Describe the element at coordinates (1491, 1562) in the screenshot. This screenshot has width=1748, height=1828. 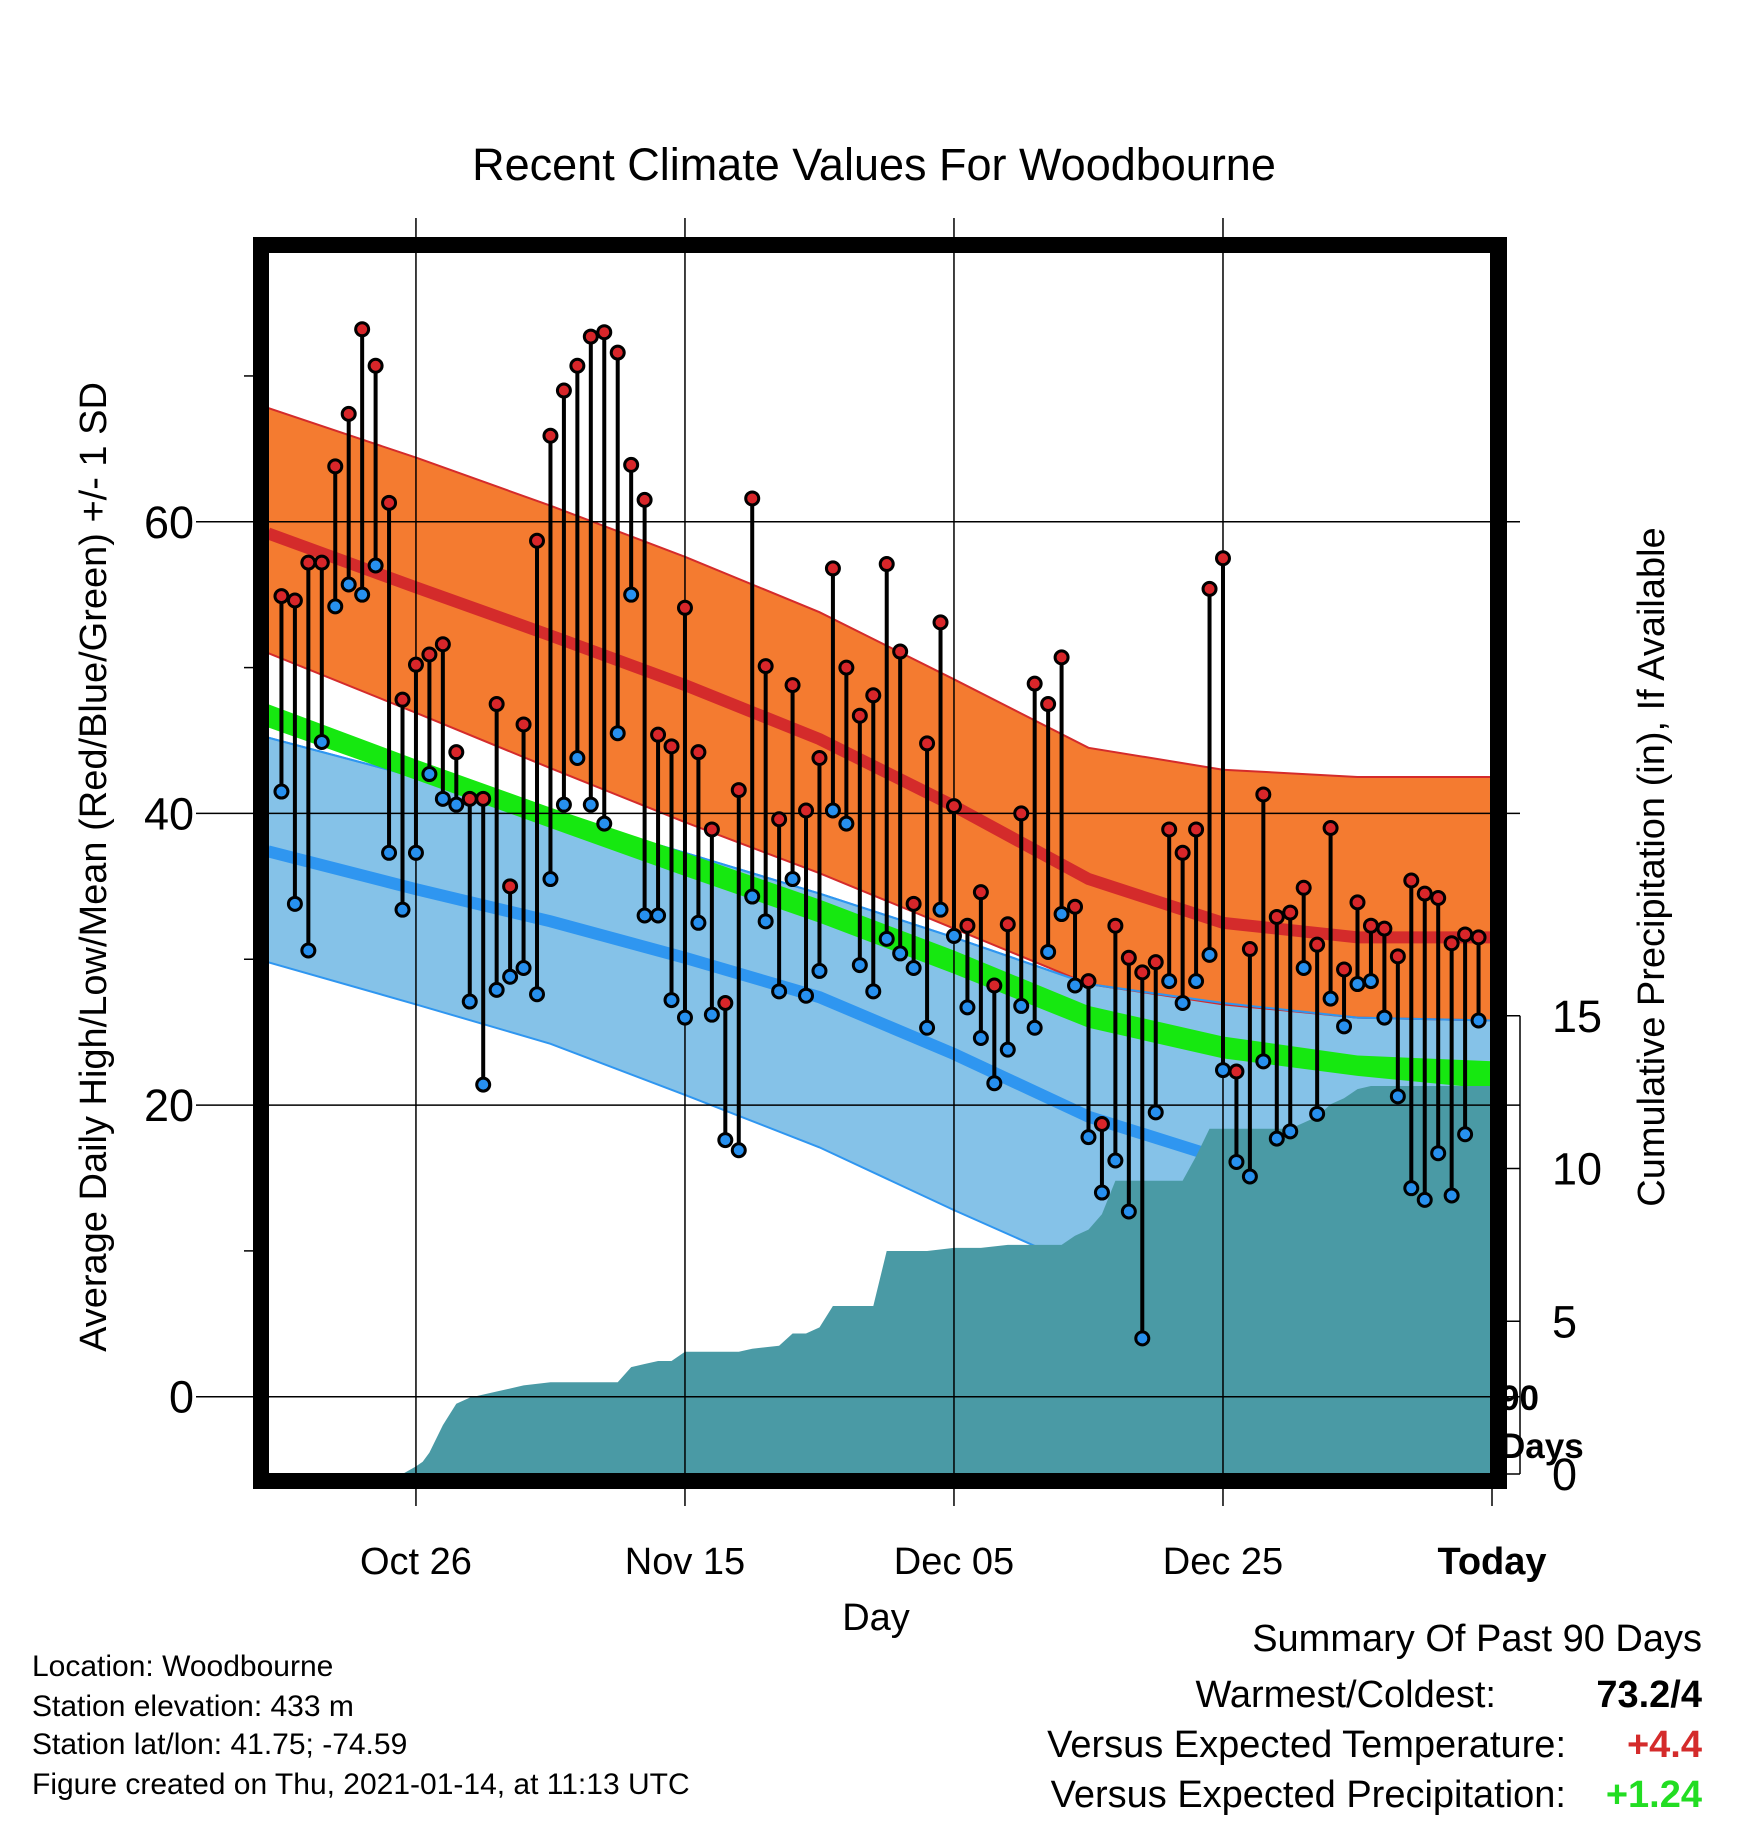
I see `x-tick-label: Today` at that location.